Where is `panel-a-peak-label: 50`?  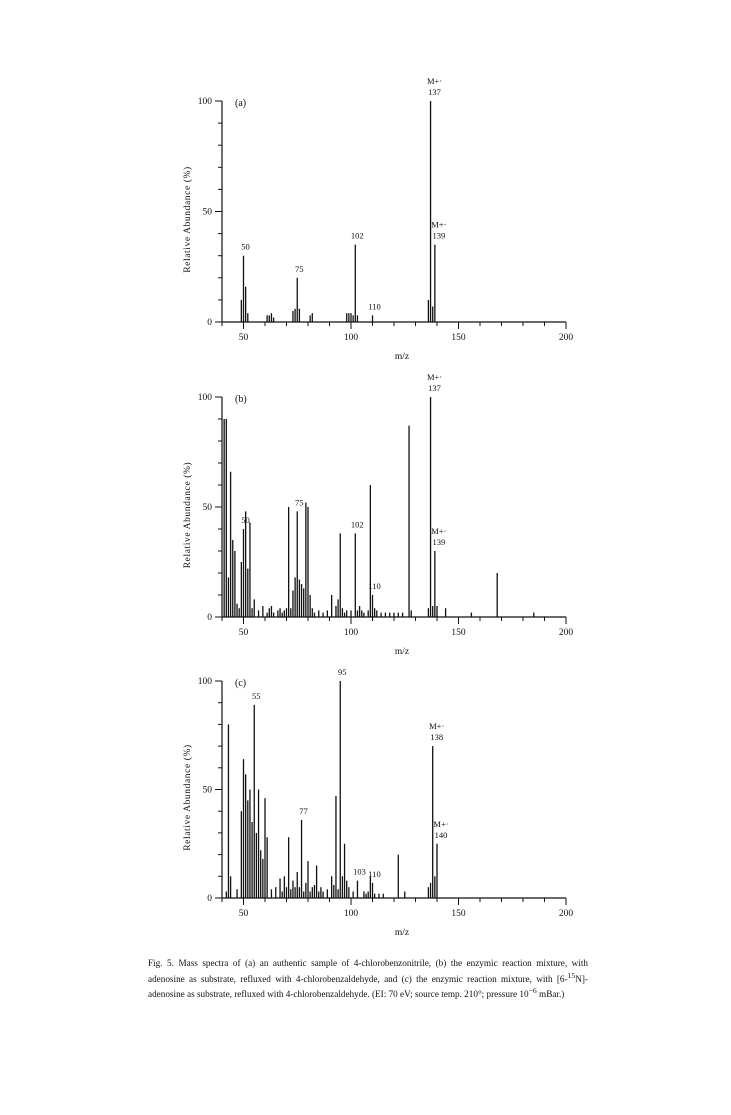
panel-a-peak-label: 50 is located at coordinates (245, 247).